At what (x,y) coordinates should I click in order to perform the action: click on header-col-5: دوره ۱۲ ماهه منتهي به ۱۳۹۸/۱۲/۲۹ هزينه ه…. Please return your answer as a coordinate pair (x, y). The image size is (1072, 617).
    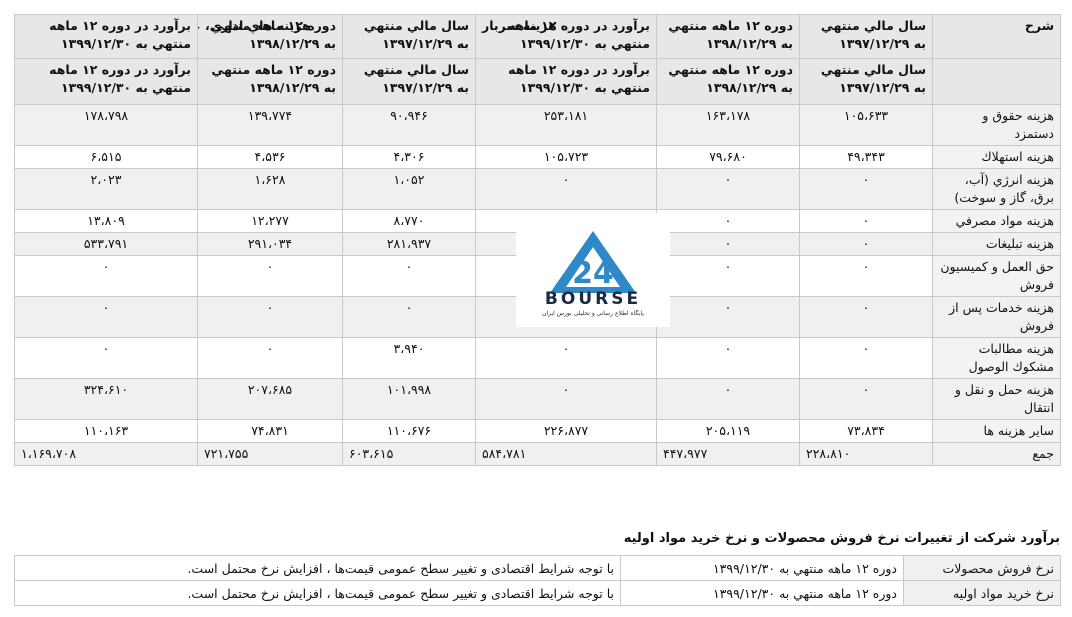
    Looking at the image, I should click on (270, 36).